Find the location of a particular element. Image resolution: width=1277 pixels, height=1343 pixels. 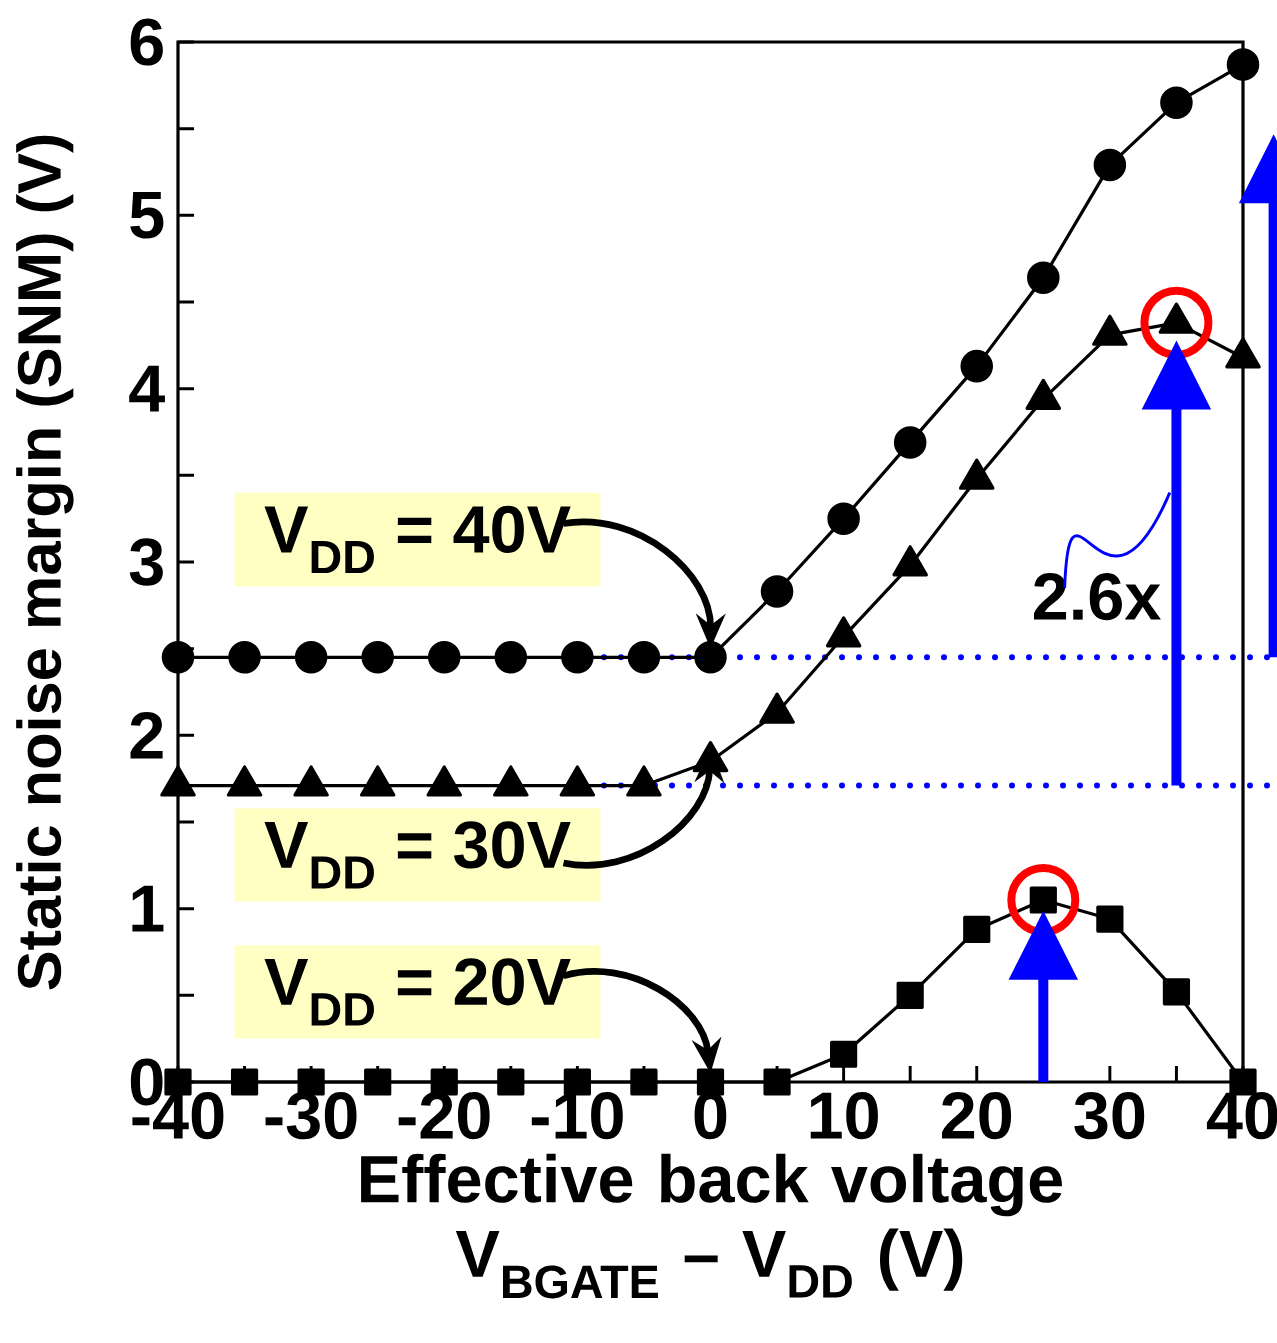

x-tick-label: 0 is located at coordinates (710, 1116).